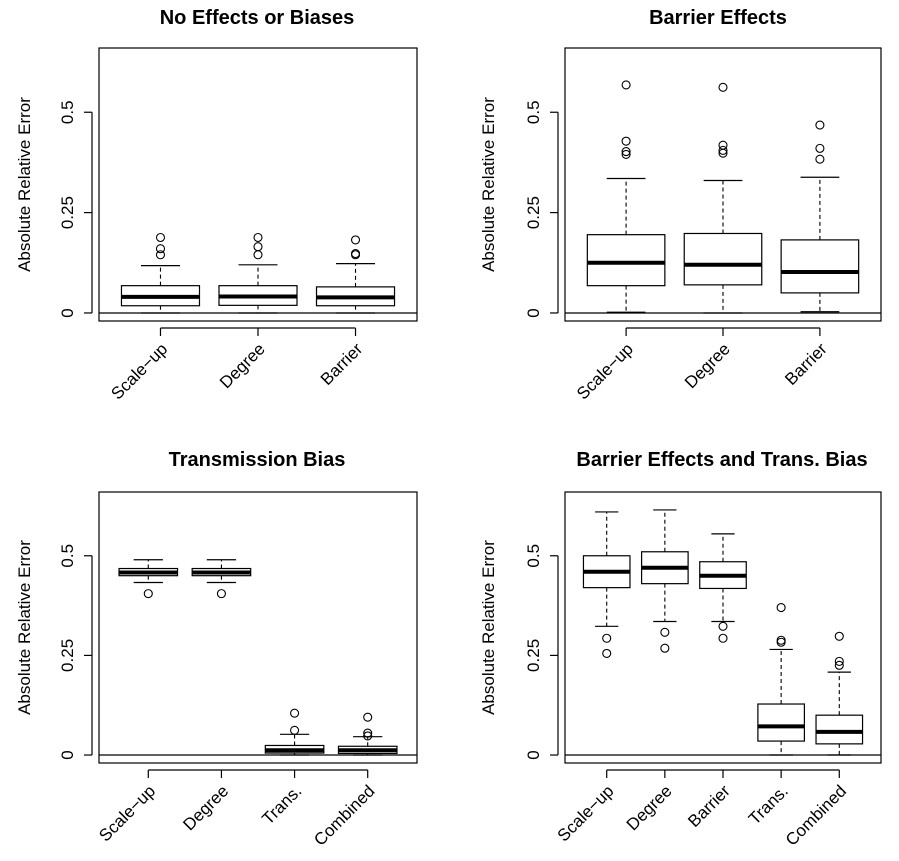 The width and height of the screenshot is (899, 861). What do you see at coordinates (718, 18) in the screenshot?
I see `panel-title: Barrier Effects` at bounding box center [718, 18].